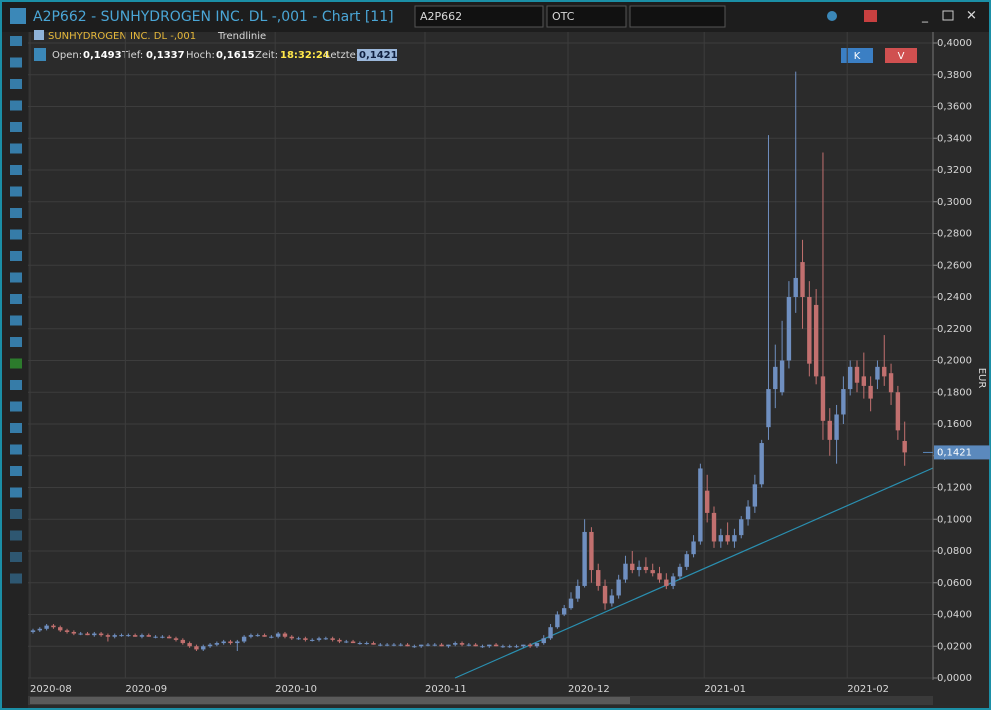 This screenshot has width=991, height=710. Describe the element at coordinates (954, 265) in the screenshot. I see `y-tick-label: 0,2600` at that location.